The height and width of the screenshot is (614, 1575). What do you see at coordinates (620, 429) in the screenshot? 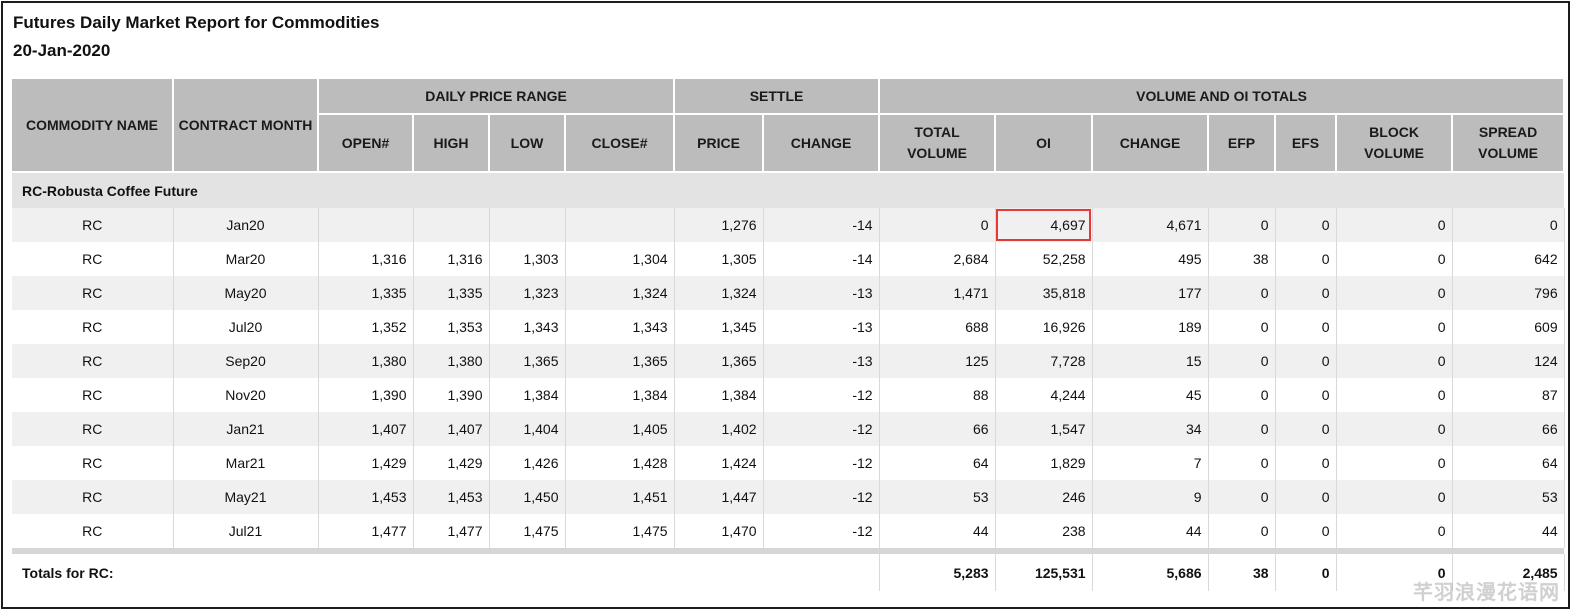
I see `cell-close: 1,405` at bounding box center [620, 429].